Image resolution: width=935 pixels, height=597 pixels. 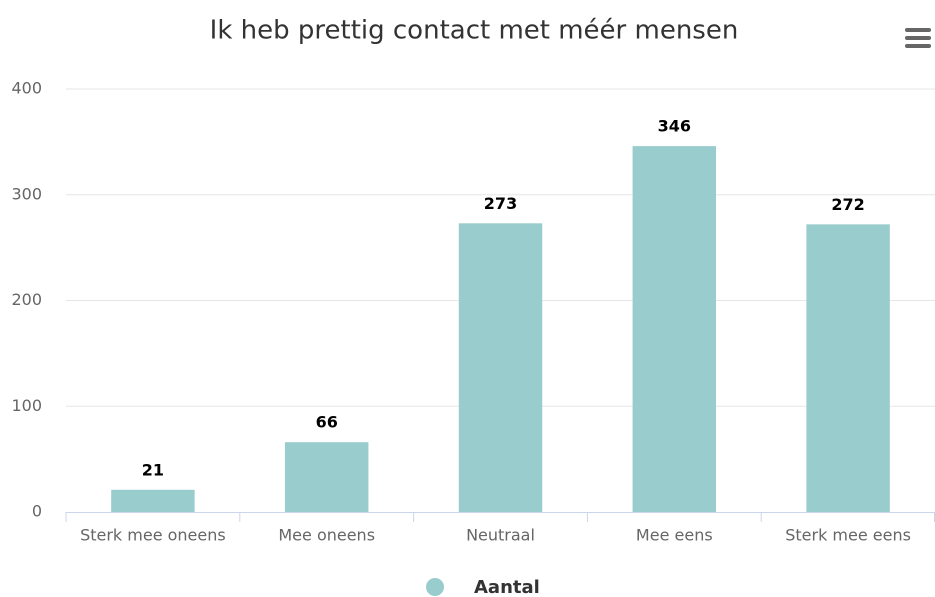 I want to click on y-tick-label: 200, so click(x=26, y=299).